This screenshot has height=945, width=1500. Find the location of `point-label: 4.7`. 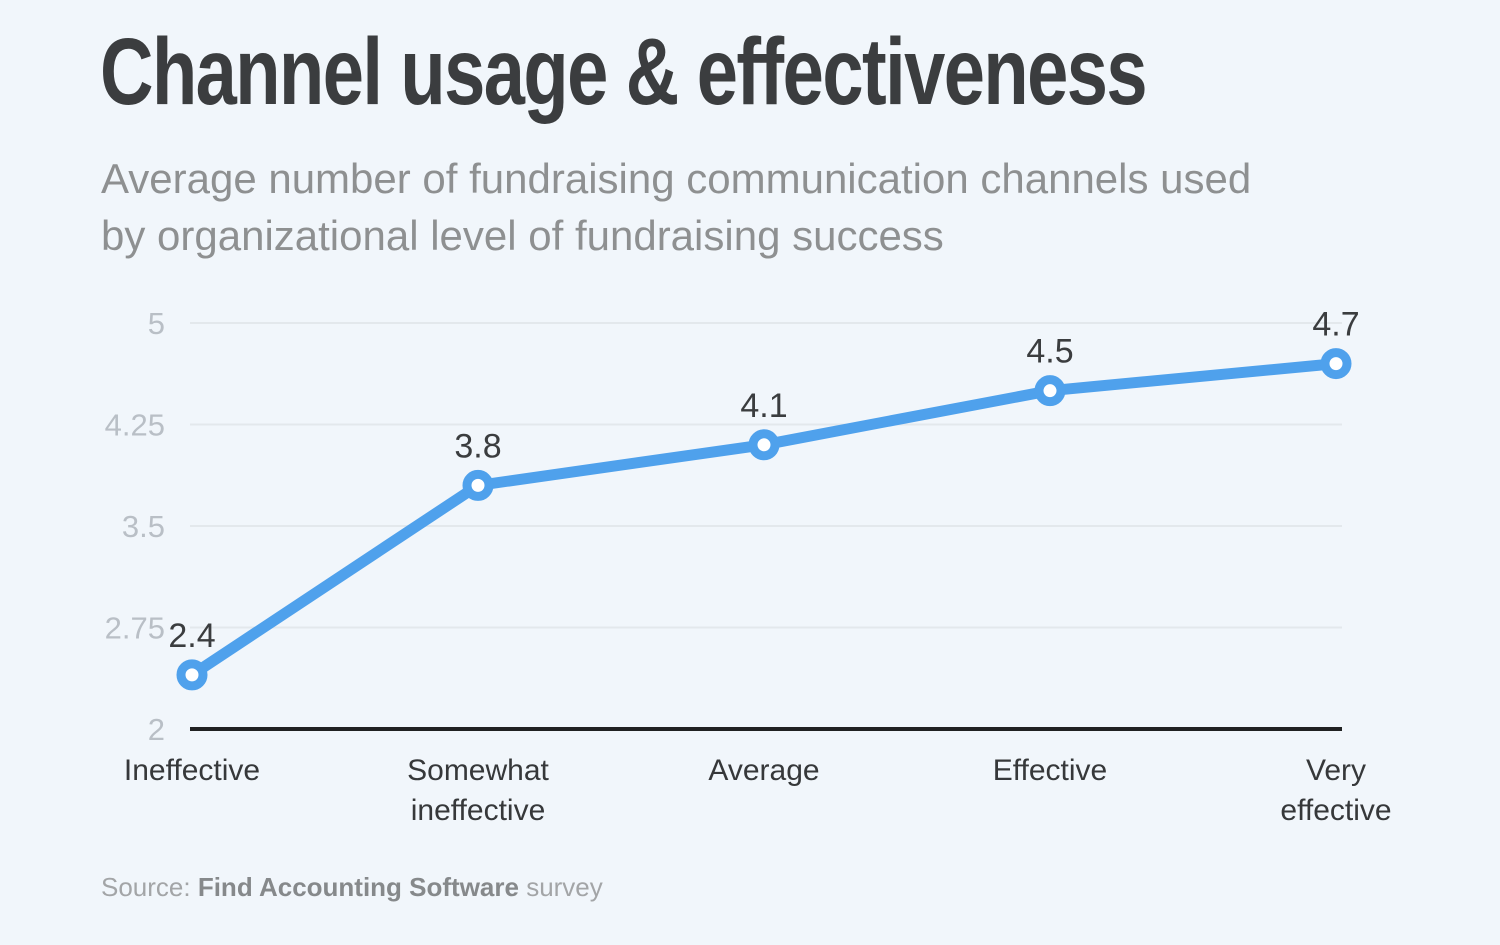

point-label: 4.7 is located at coordinates (1335, 325).